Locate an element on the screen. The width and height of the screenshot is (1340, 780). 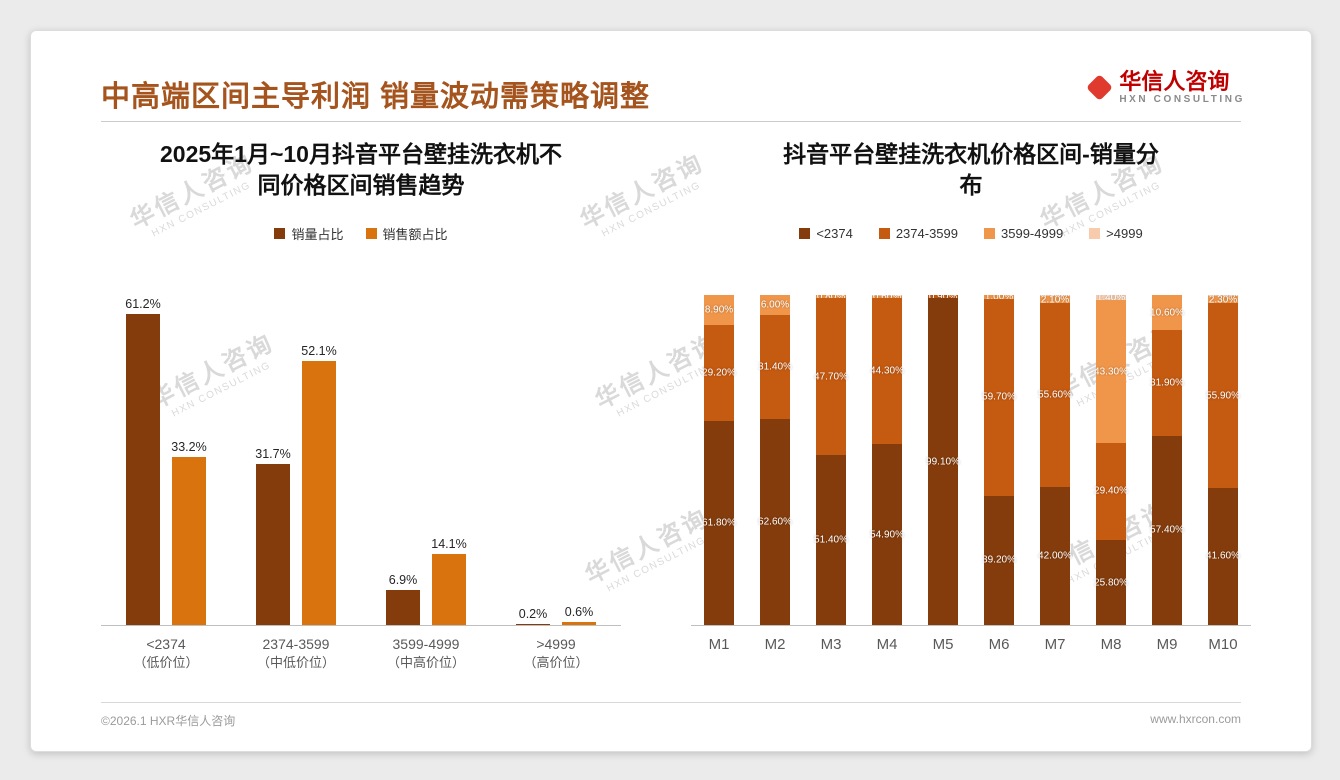
header-divider is located at coordinates (671, 121).